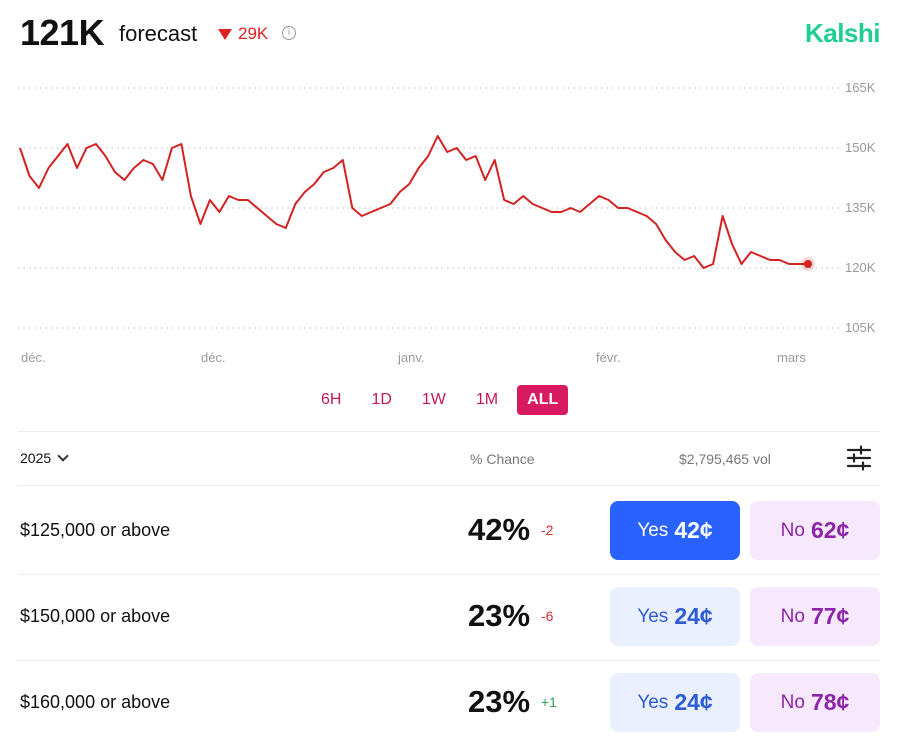  What do you see at coordinates (225, 34) in the screenshot?
I see `down-triangle-icon` at bounding box center [225, 34].